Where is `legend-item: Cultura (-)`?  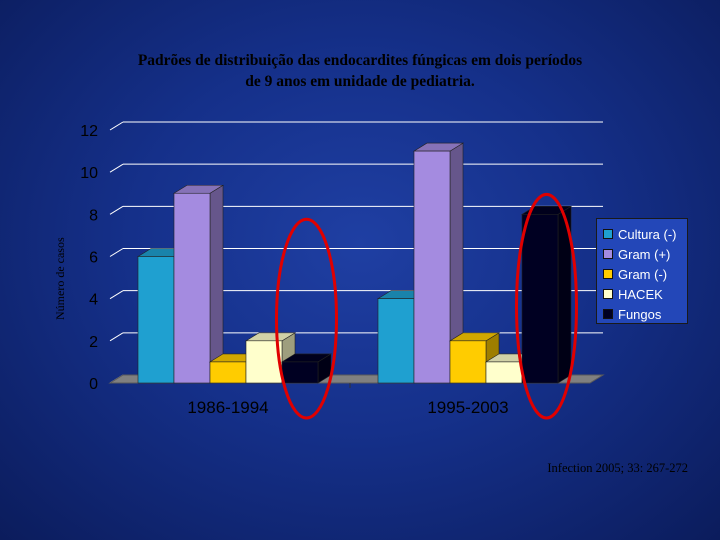
legend-item: Cultura (-) is located at coordinates (642, 234).